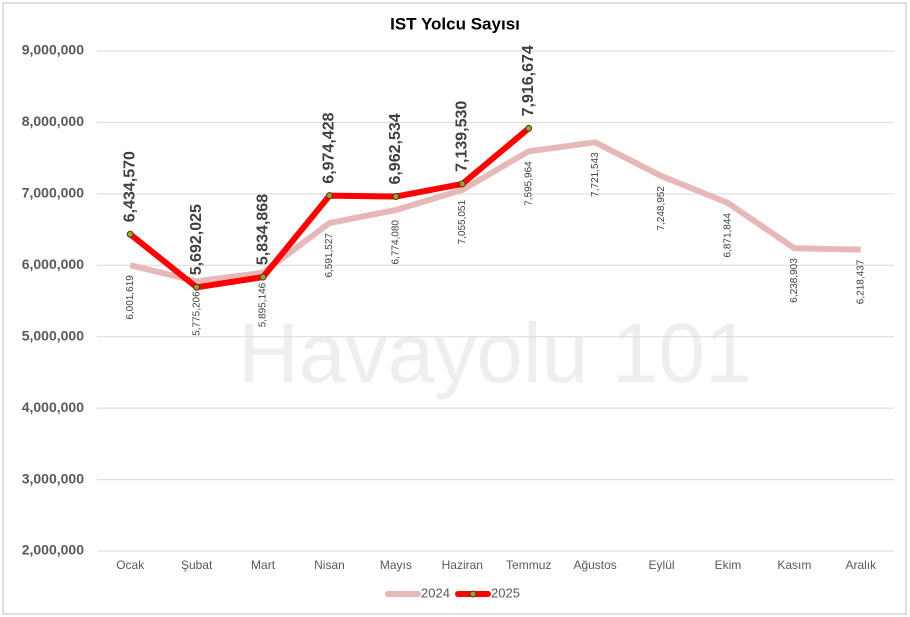  Describe the element at coordinates (662, 565) in the screenshot. I see `x-tick-label: Eylül` at that location.